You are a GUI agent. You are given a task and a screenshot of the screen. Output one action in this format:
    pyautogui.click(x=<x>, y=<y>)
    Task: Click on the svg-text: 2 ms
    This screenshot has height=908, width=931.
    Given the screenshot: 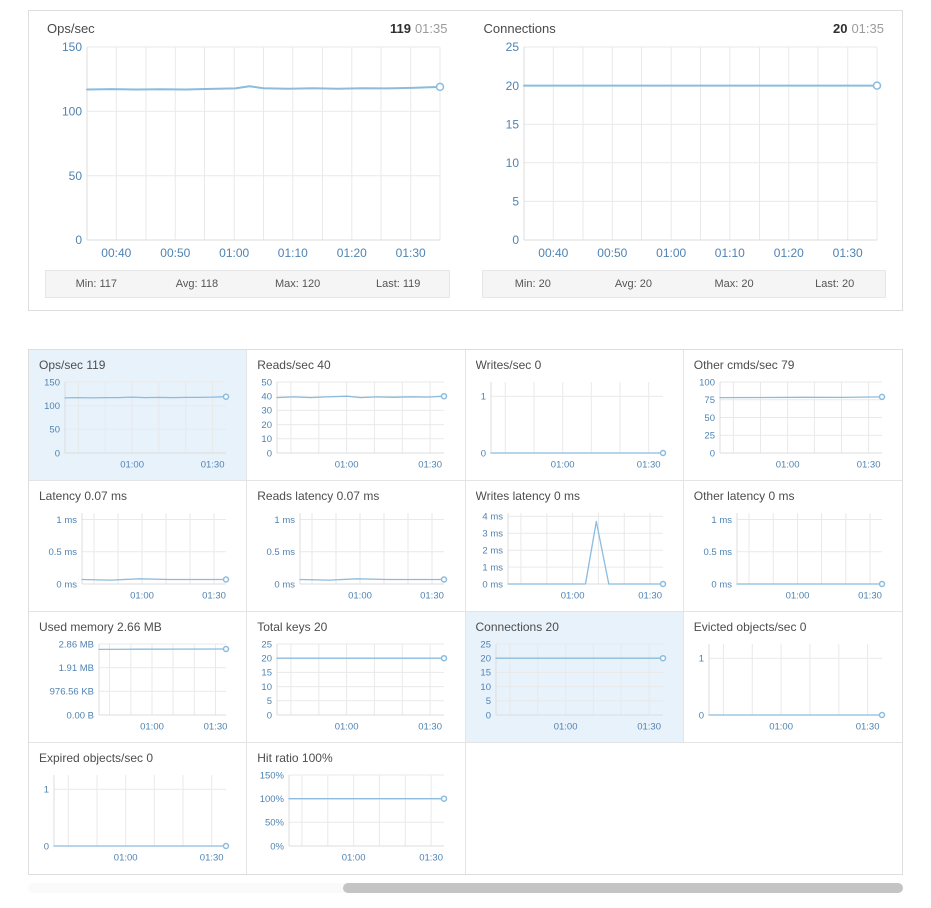 What is the action you would take?
    pyautogui.click(x=492, y=551)
    